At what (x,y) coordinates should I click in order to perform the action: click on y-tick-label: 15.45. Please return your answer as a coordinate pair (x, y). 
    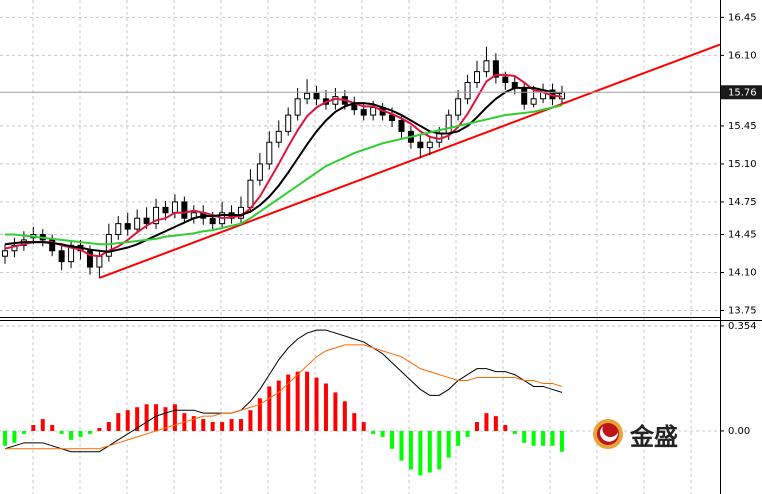
    Looking at the image, I should click on (742, 126).